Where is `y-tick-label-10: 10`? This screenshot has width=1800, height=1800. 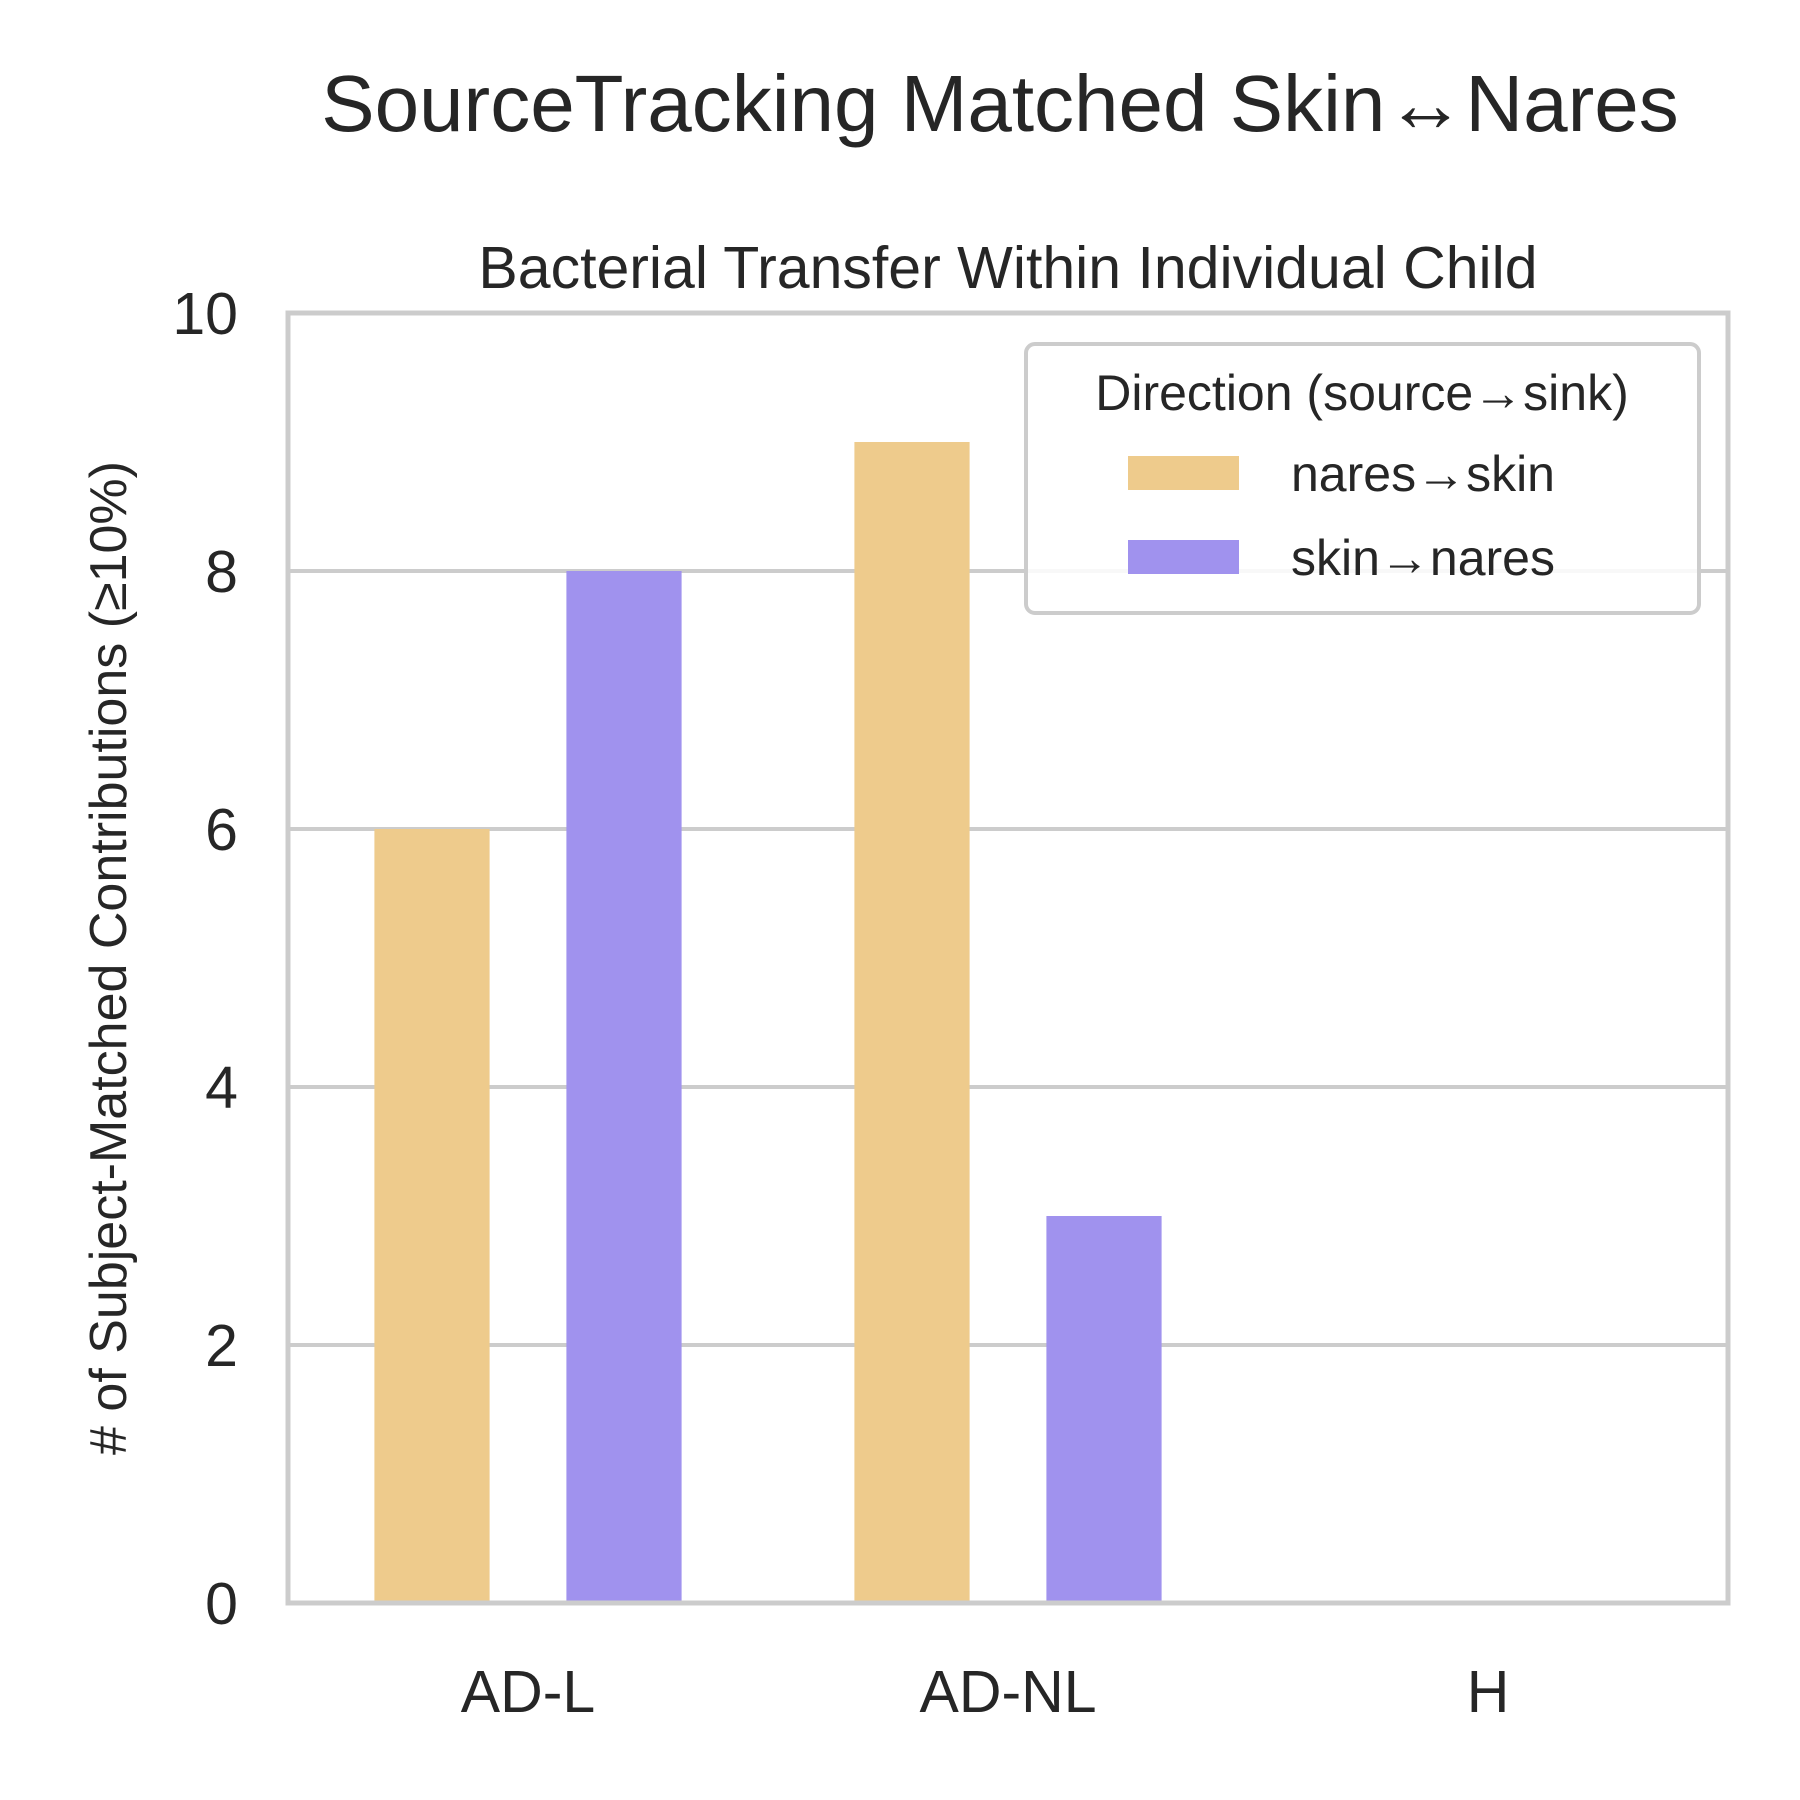 y-tick-label-10: 10 is located at coordinates (205, 314).